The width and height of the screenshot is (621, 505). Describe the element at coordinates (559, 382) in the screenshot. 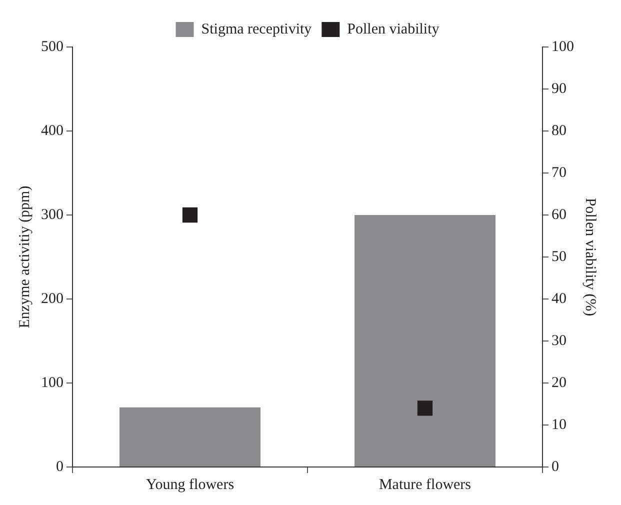

I see `y2-tick-label: 20` at that location.